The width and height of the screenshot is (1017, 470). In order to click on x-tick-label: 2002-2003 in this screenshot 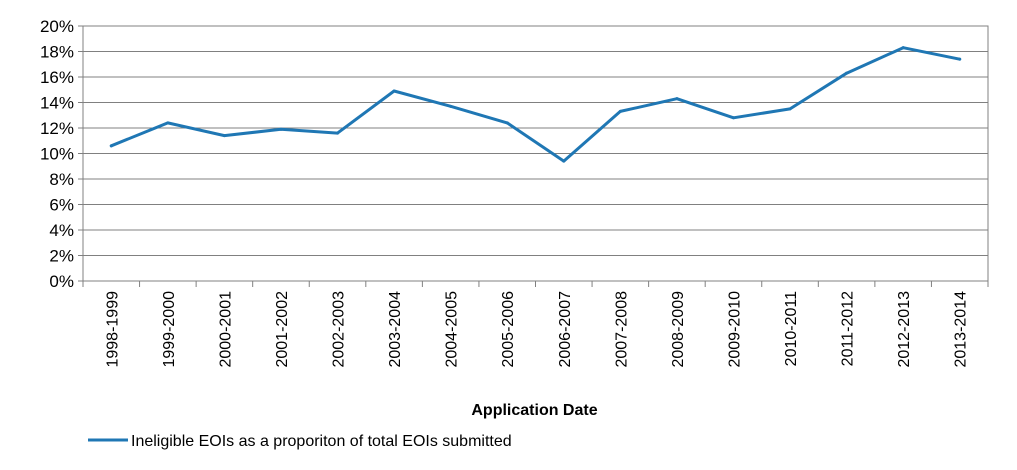, I will do `click(339, 329)`.